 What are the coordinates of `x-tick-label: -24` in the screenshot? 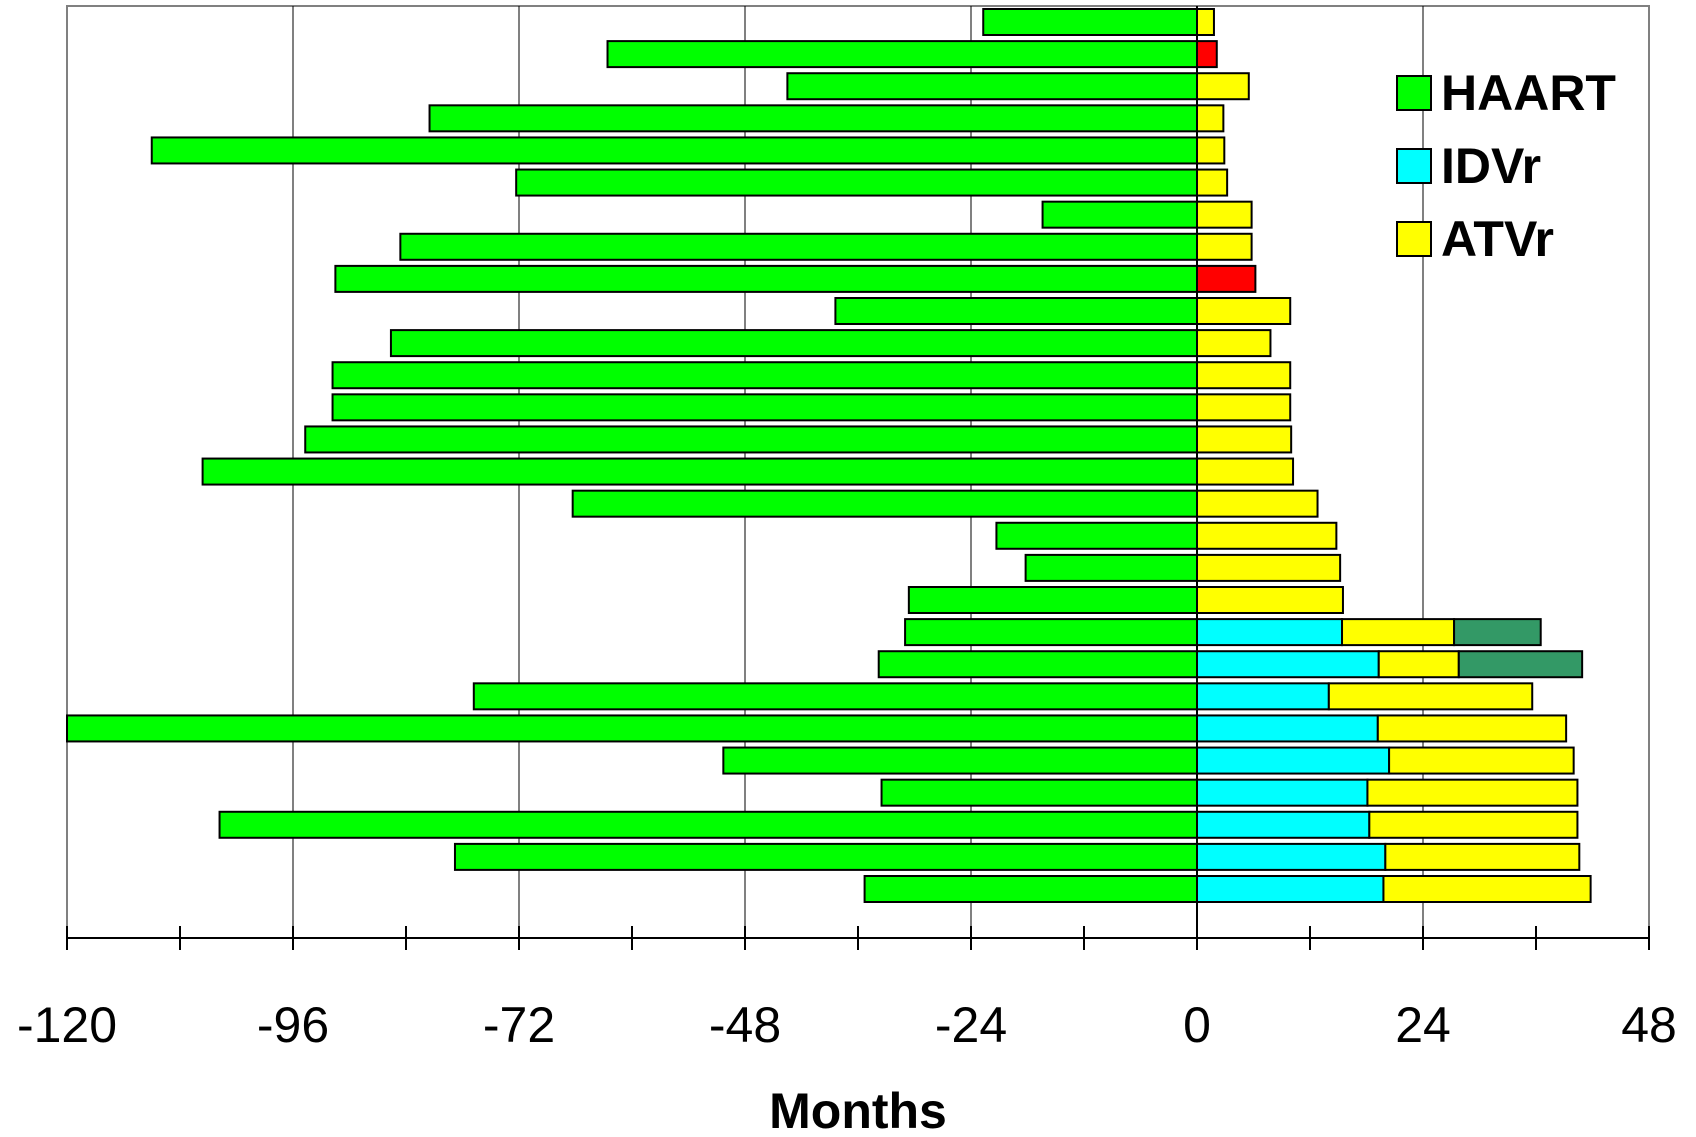 It's located at (971, 1025).